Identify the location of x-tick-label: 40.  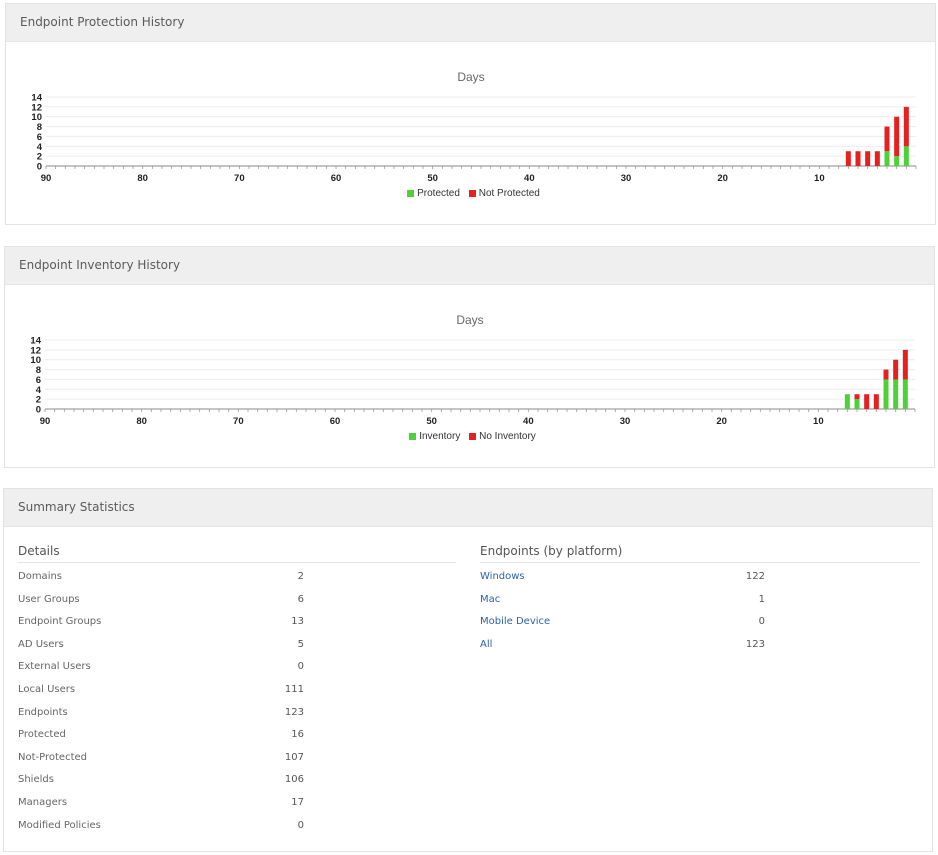
(528, 421).